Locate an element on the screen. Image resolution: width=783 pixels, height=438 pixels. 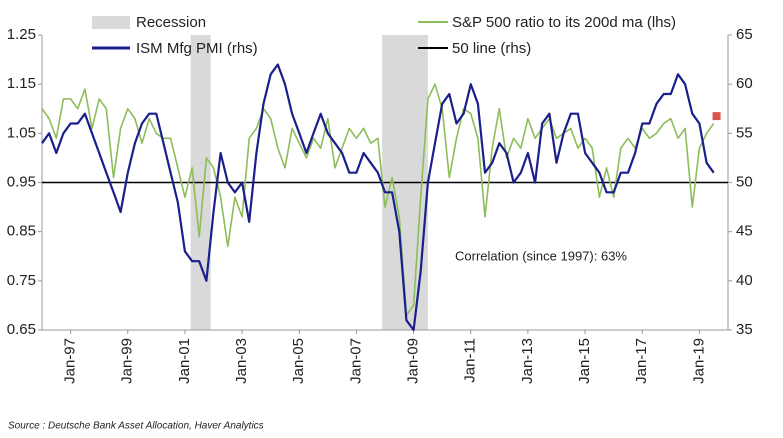
y2-tick-label: 35 is located at coordinates (744, 329).